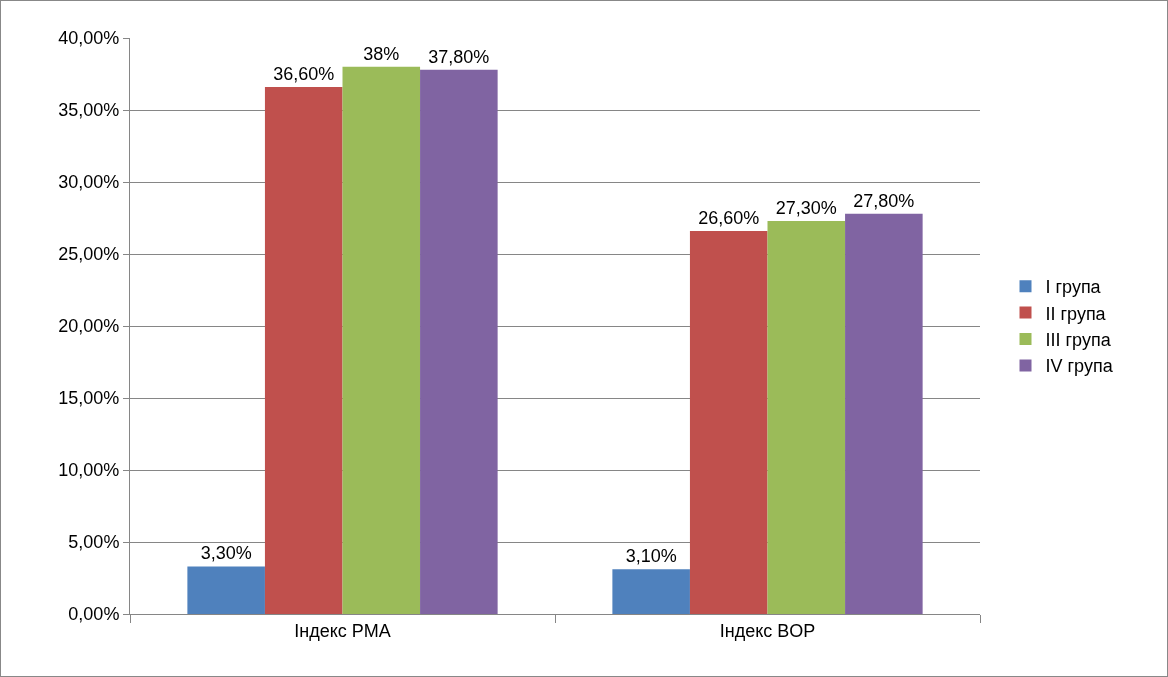 The width and height of the screenshot is (1168, 677). Describe the element at coordinates (94, 614) in the screenshot. I see `y-tick-label: 0,00%` at that location.